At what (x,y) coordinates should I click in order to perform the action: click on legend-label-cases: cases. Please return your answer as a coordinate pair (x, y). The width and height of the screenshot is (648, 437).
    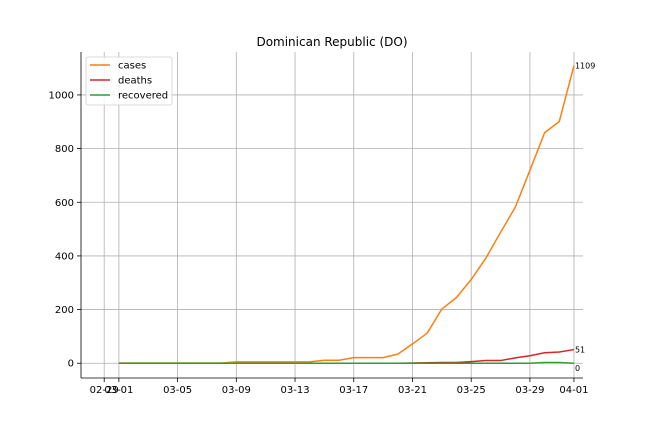
    Looking at the image, I should click on (132, 66).